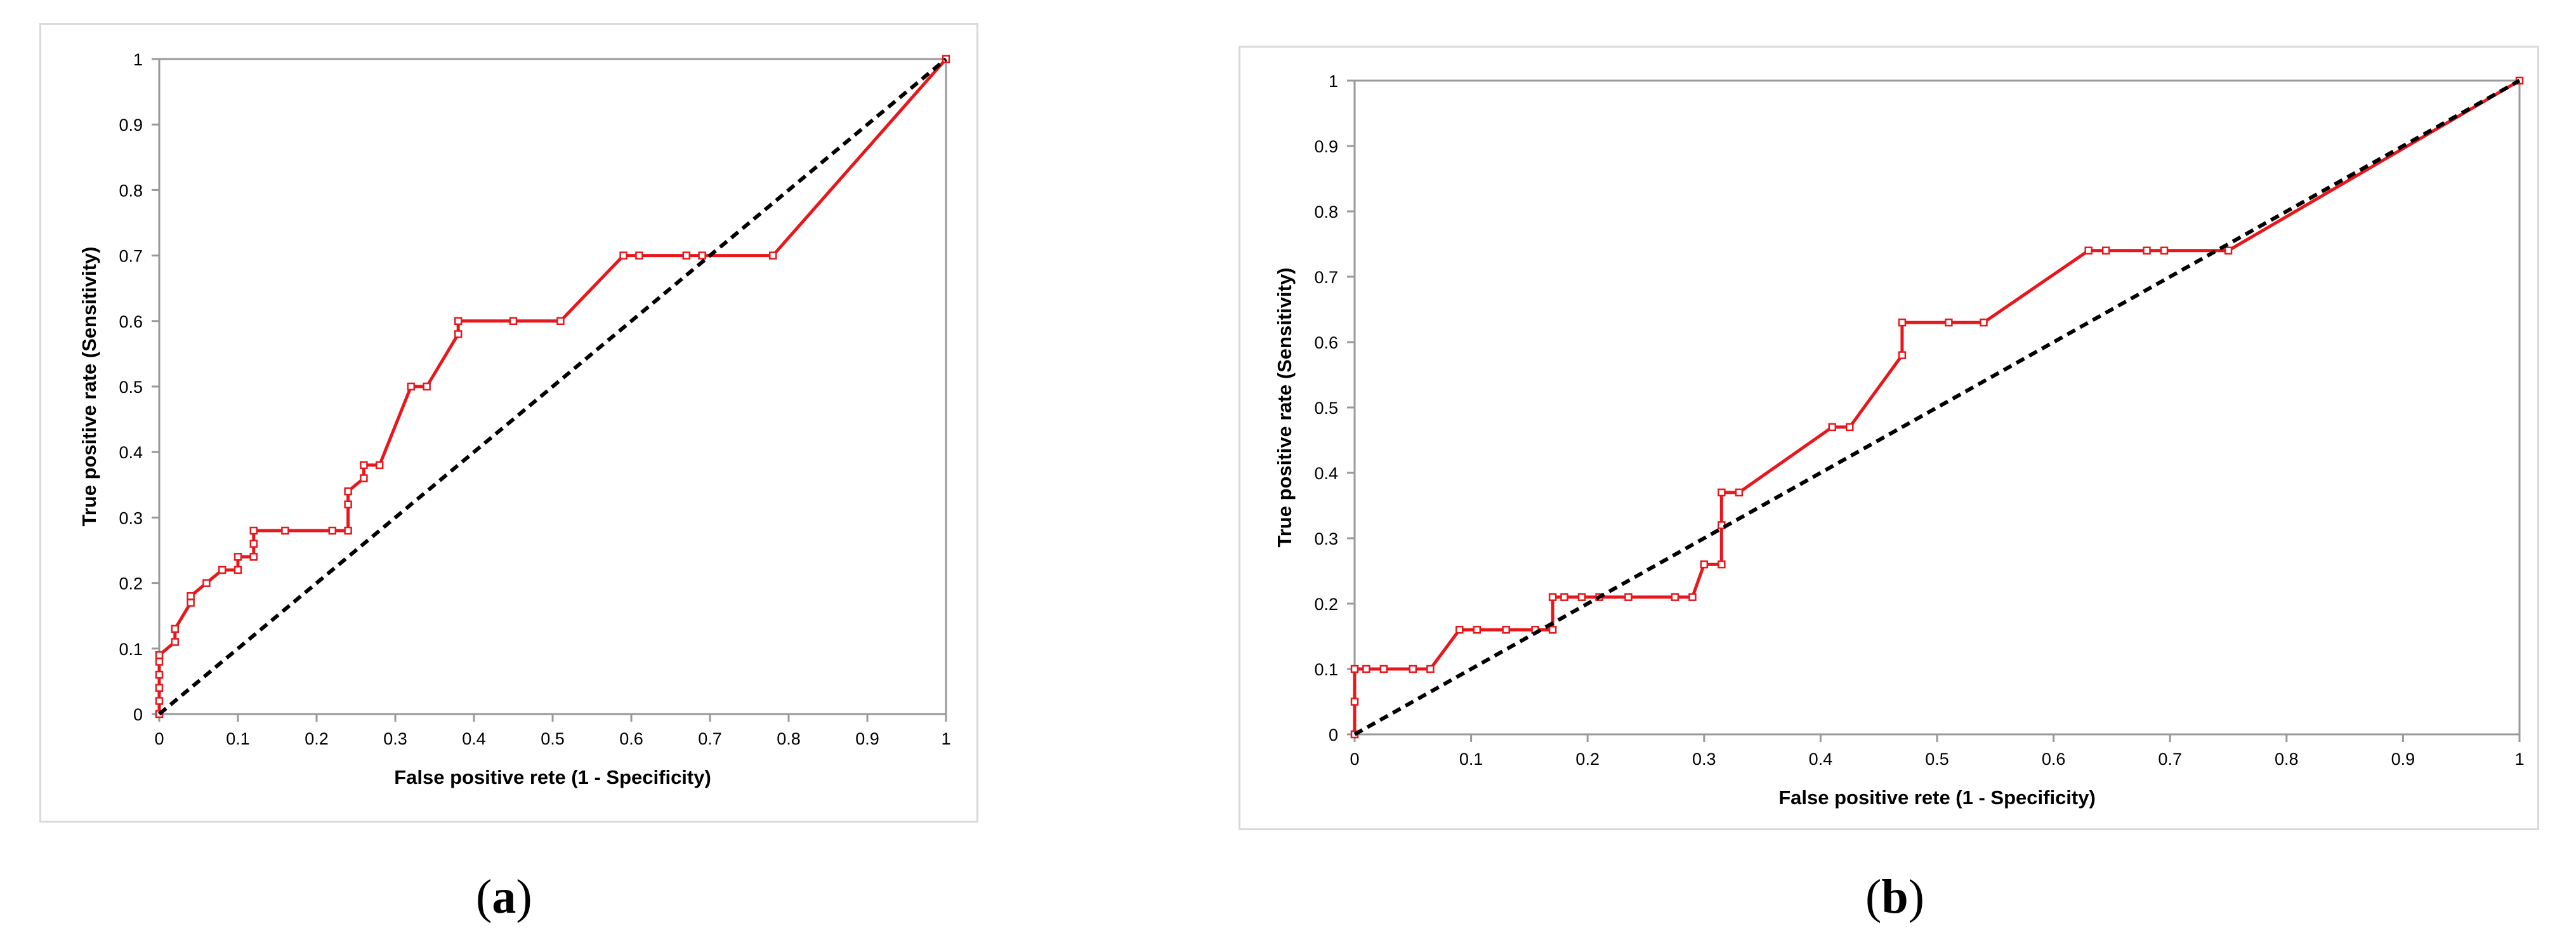  Describe the element at coordinates (789, 739) in the screenshot. I see `x-tick-label: 0.8` at that location.